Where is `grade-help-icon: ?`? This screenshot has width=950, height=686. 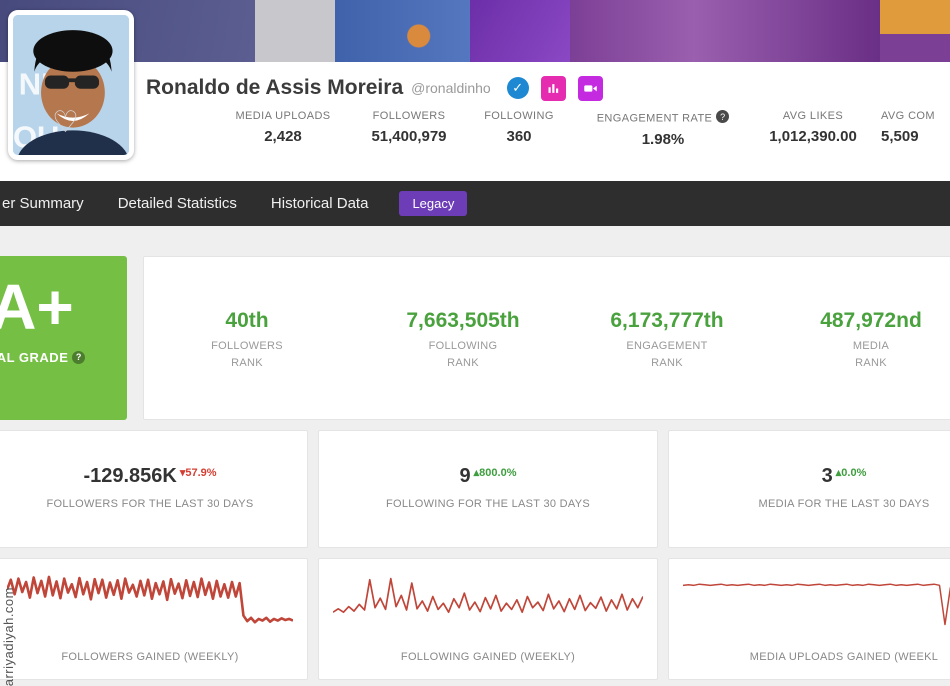
grade-help-icon: ? is located at coordinates (79, 357).